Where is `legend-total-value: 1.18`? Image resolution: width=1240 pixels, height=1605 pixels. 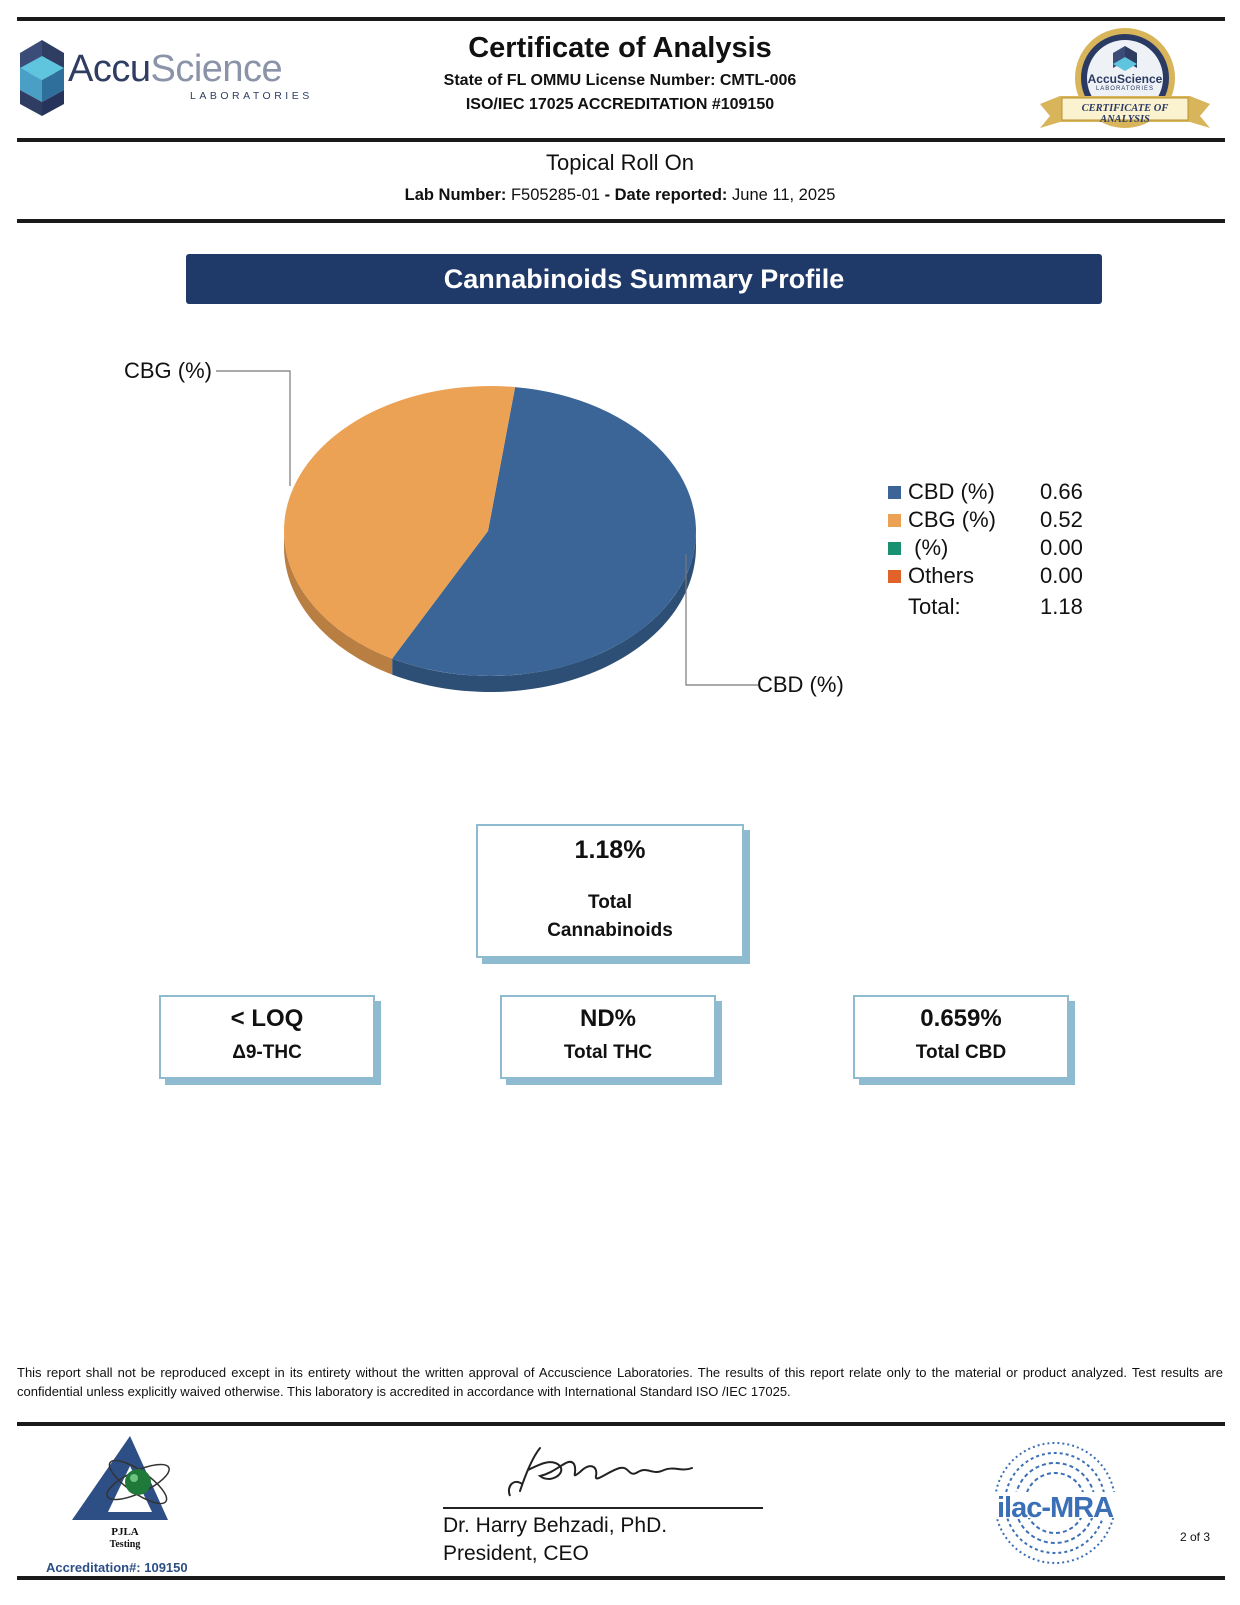 legend-total-value: 1.18 is located at coordinates (1061, 606).